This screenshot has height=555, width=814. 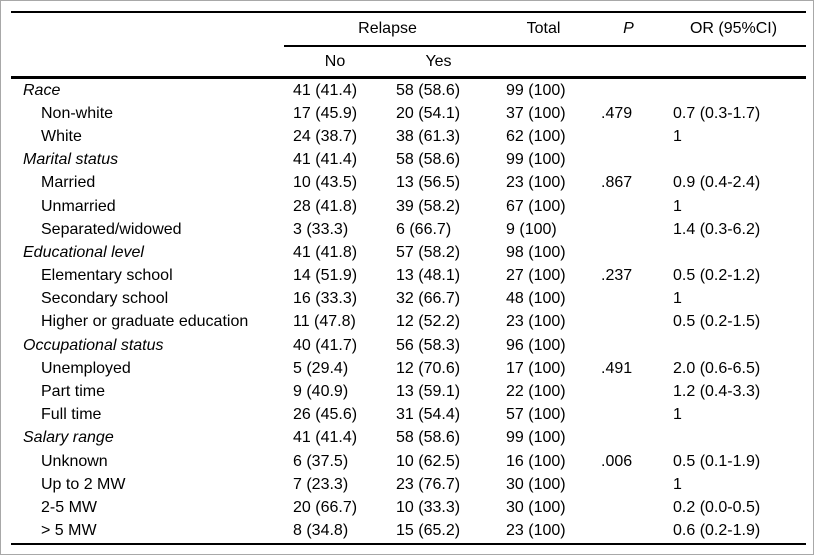 I want to click on or-cell: 0.2 (0.0-0.5), so click(x=717, y=507).